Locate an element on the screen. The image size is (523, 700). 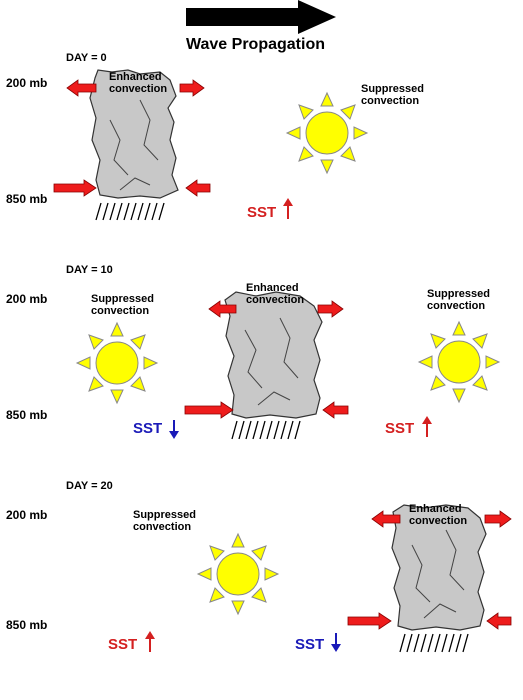
right-arrow-icon is located at coordinates (261, 17).